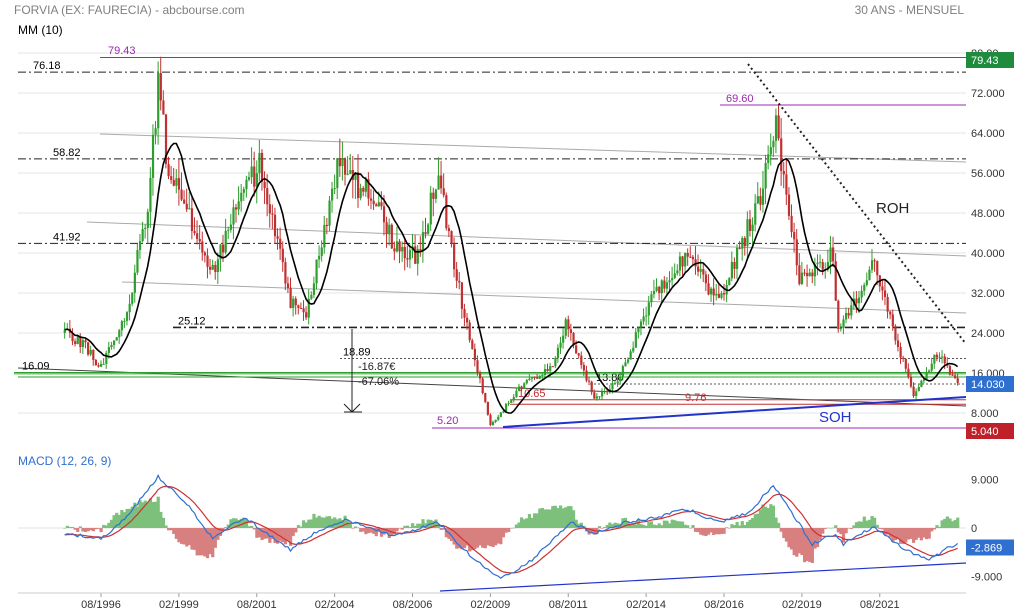 The width and height of the screenshot is (1014, 613). I want to click on period-label: 30 ANS - MENSUEL, so click(909, 10).